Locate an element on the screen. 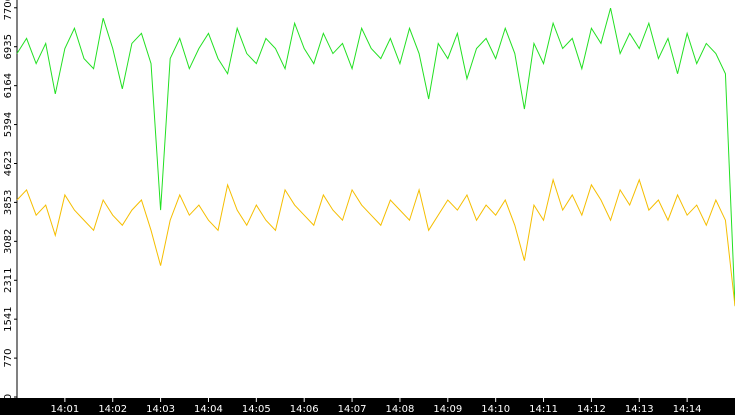  y-tick-label: 5394 is located at coordinates (8, 124).